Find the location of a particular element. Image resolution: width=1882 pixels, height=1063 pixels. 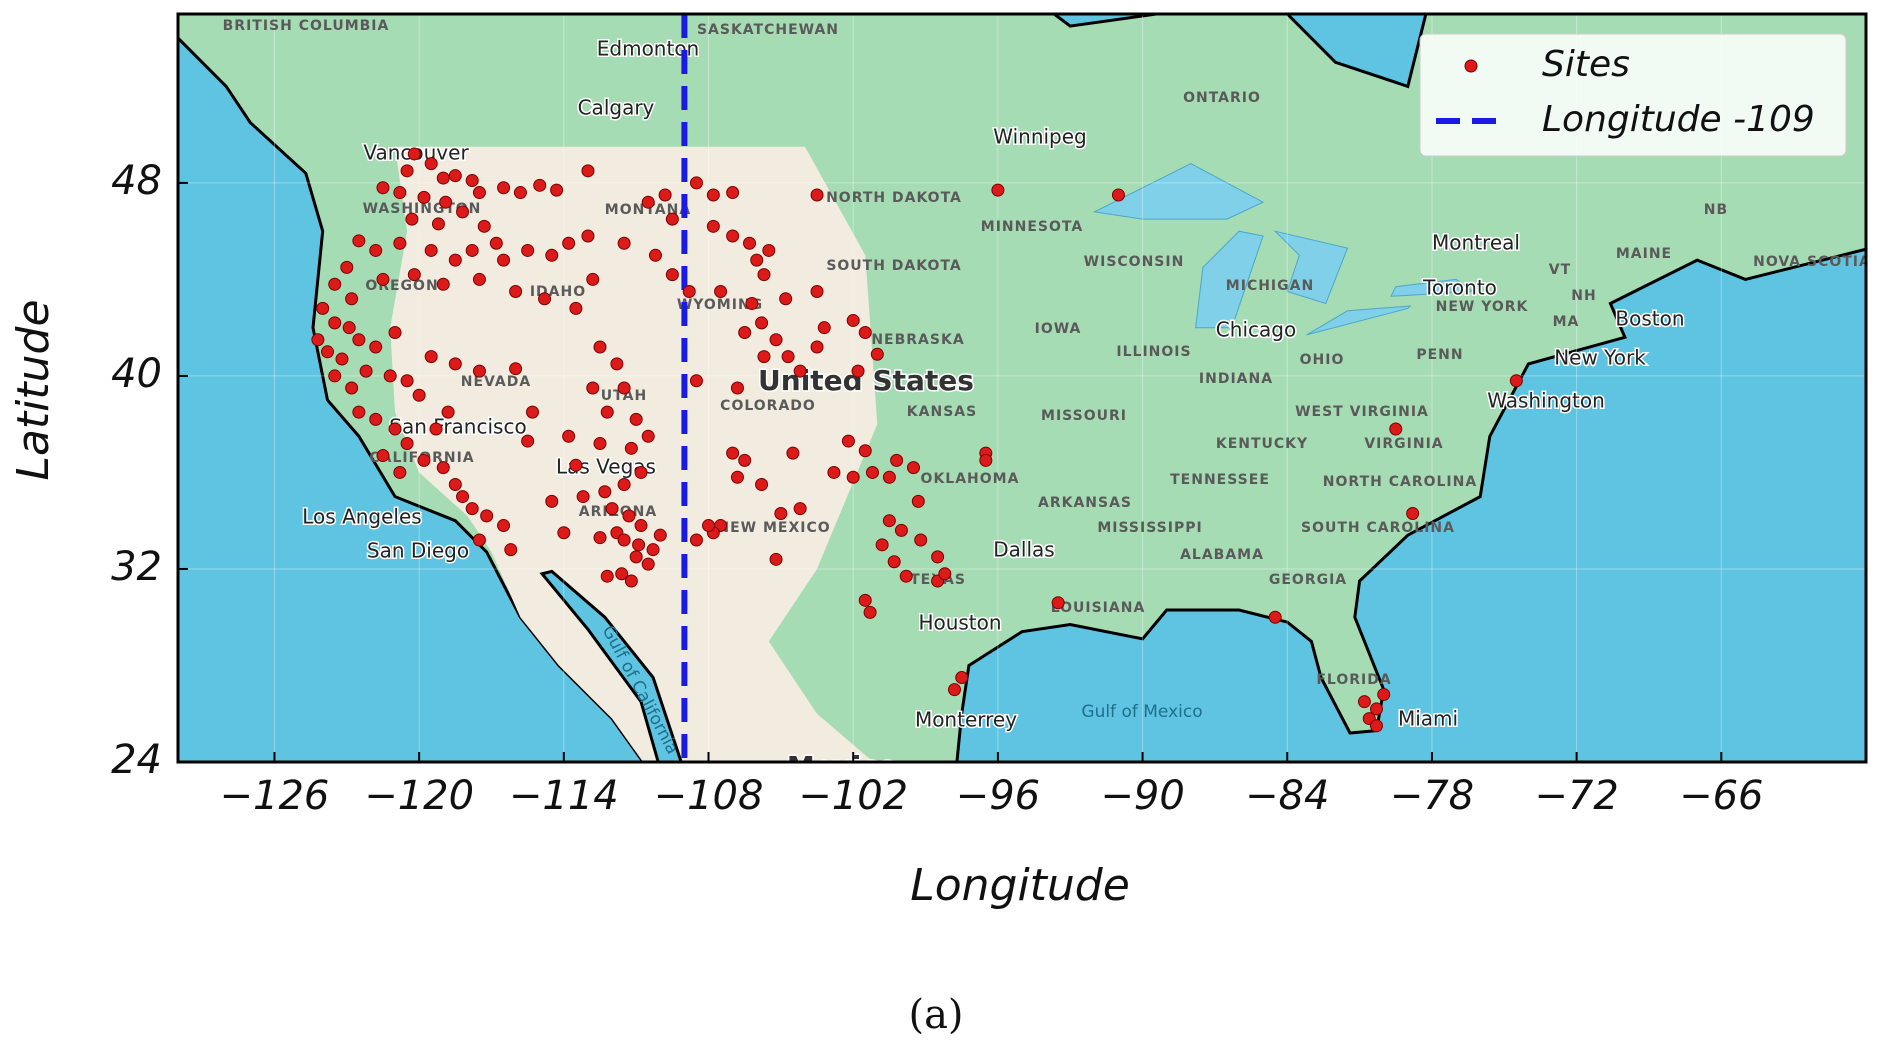

map-label: NEW MEXICO is located at coordinates (773, 528).